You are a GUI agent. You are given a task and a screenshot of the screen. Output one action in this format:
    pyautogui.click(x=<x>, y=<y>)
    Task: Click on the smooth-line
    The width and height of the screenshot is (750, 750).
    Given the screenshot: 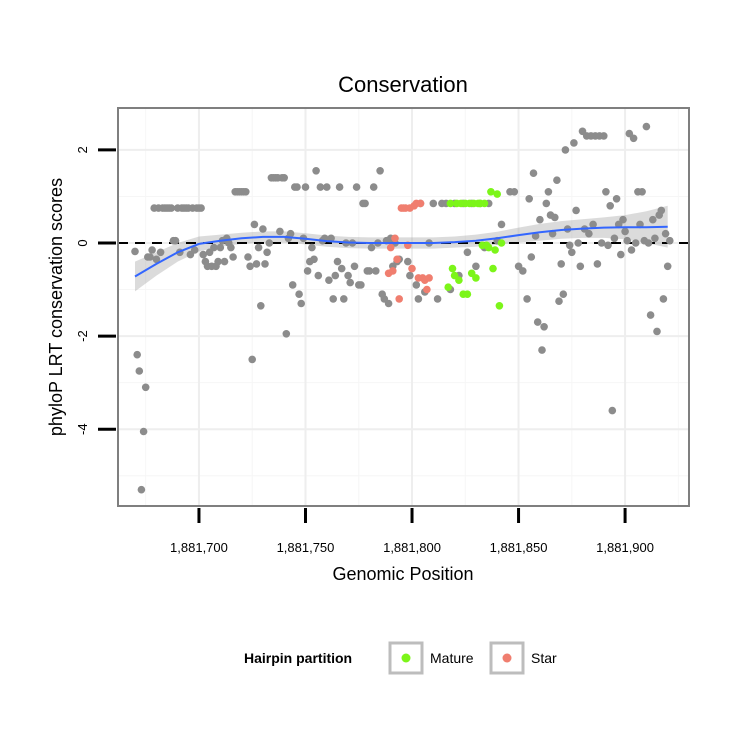 What is the action you would take?
    pyautogui.click(x=401, y=251)
    